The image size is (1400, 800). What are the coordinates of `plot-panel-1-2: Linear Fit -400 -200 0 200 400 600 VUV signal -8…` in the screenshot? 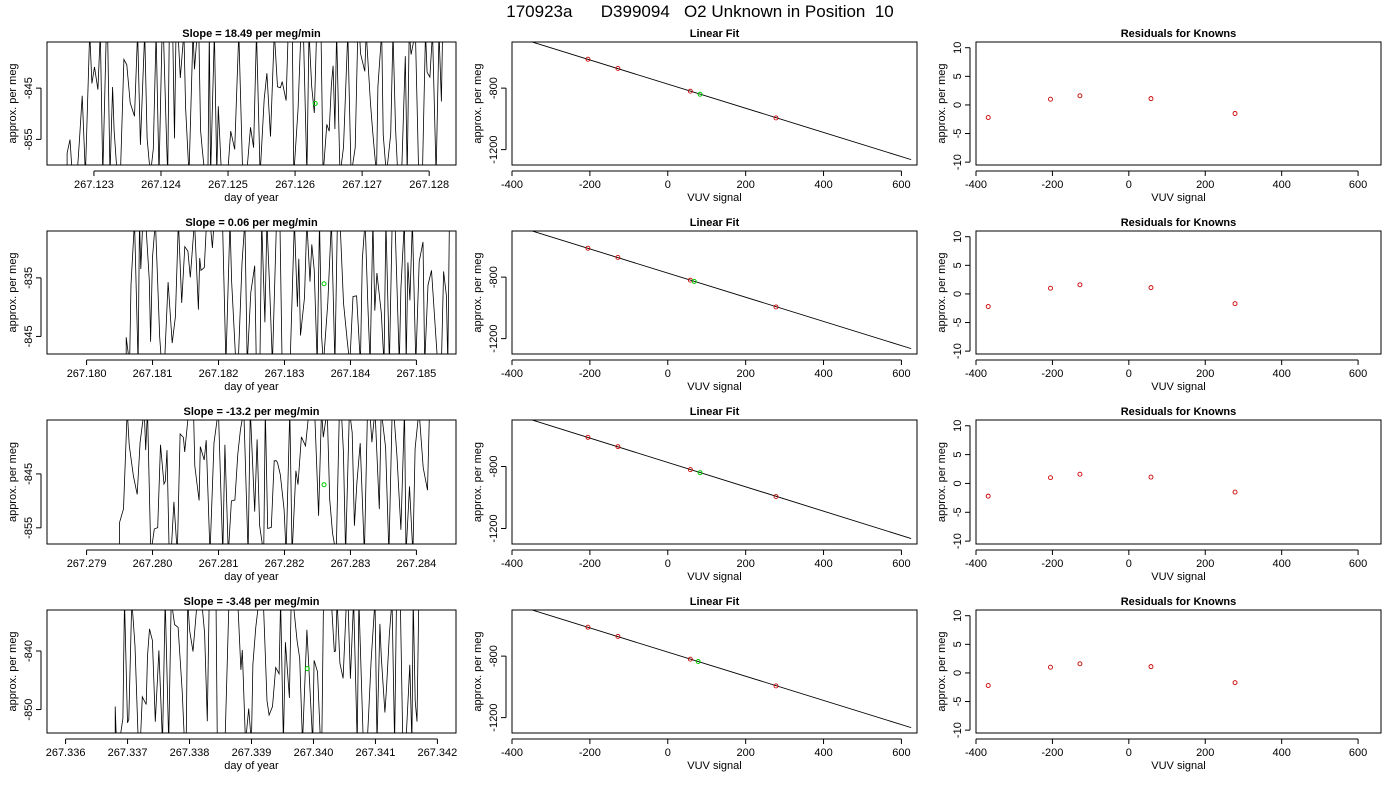 It's located at (695, 116).